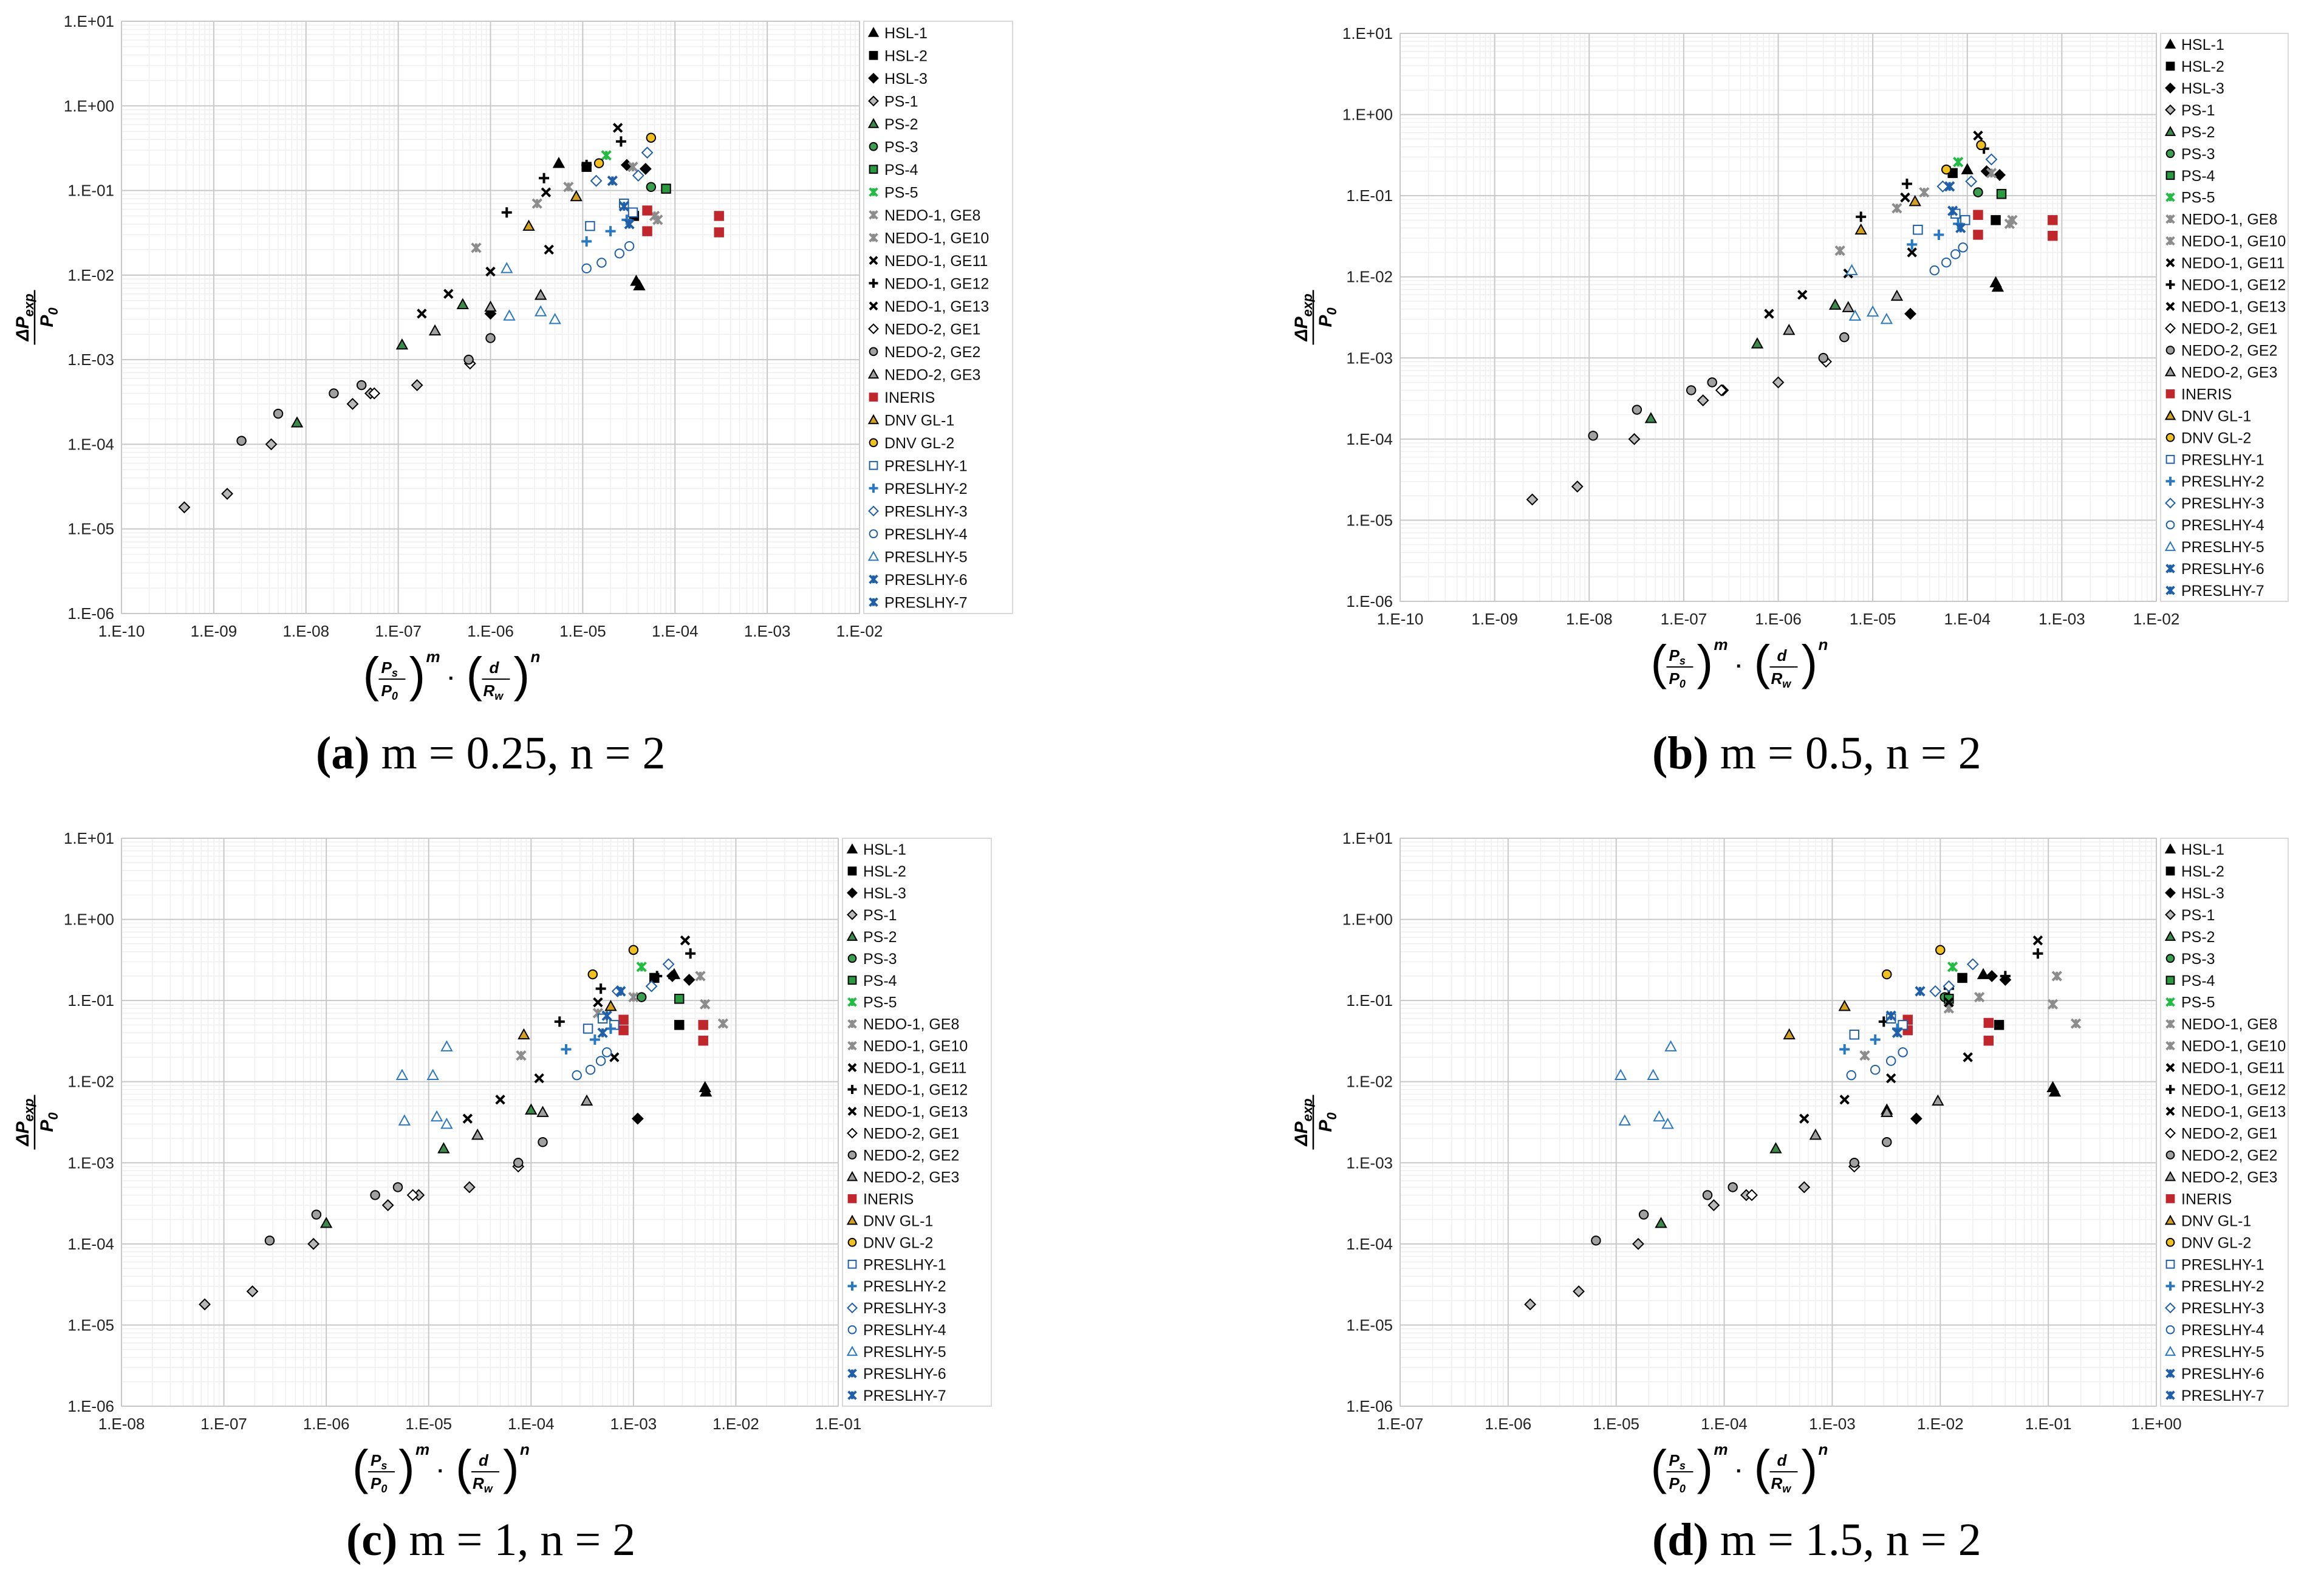 The image size is (2324, 1586). What do you see at coordinates (1724, 1424) in the screenshot?
I see `x-tick-label: 1.E-04` at bounding box center [1724, 1424].